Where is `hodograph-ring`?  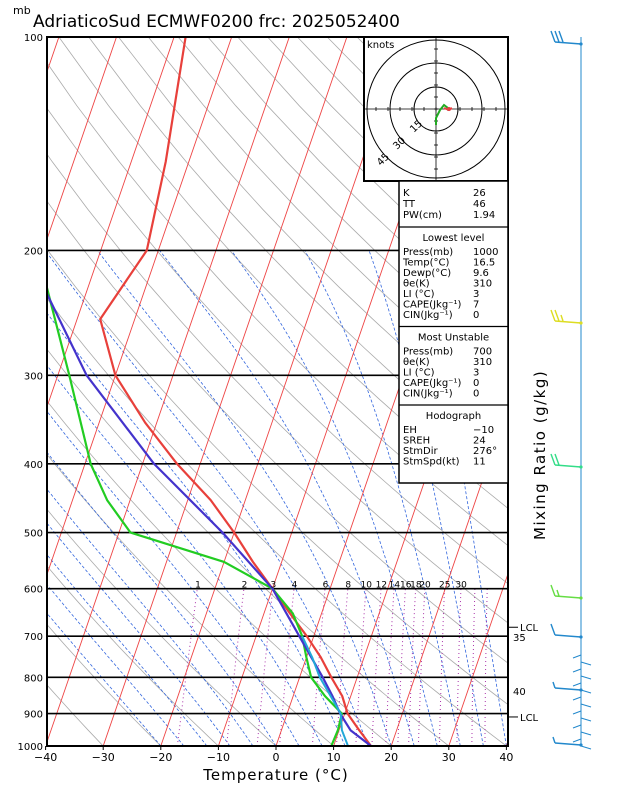
hodograph-ring is located at coordinates (436, 109).